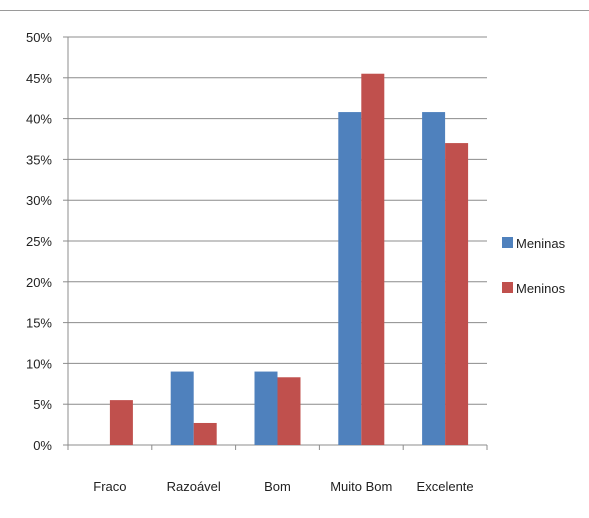 This screenshot has height=518, width=589. What do you see at coordinates (361, 486) in the screenshot?
I see `x-tick-label: Muito Bom` at bounding box center [361, 486].